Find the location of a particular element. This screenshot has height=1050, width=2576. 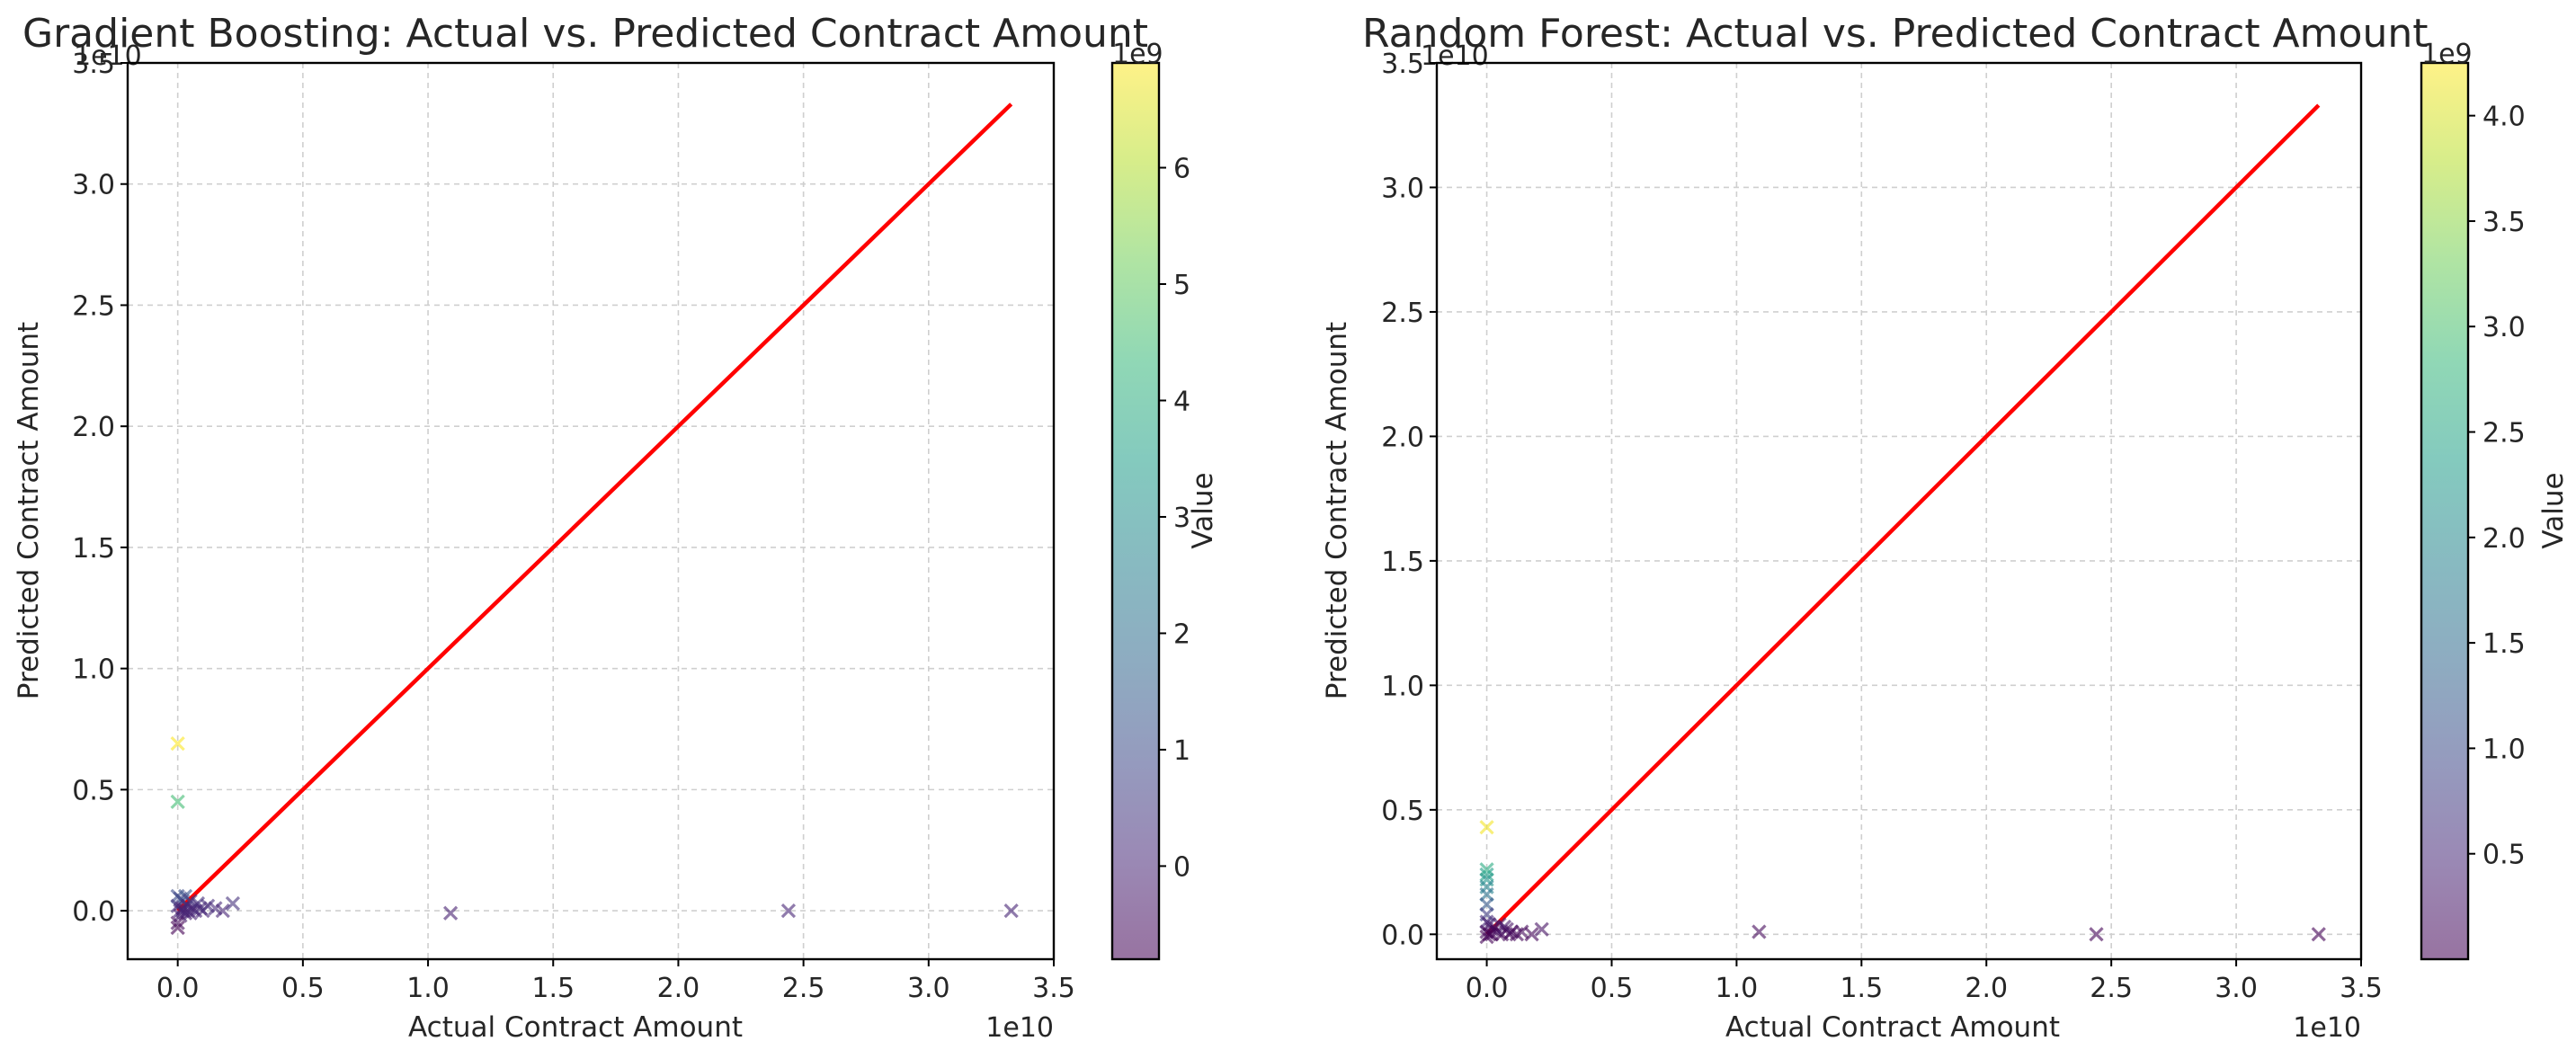

colorbar-tick-label: 5 is located at coordinates (1182, 285).